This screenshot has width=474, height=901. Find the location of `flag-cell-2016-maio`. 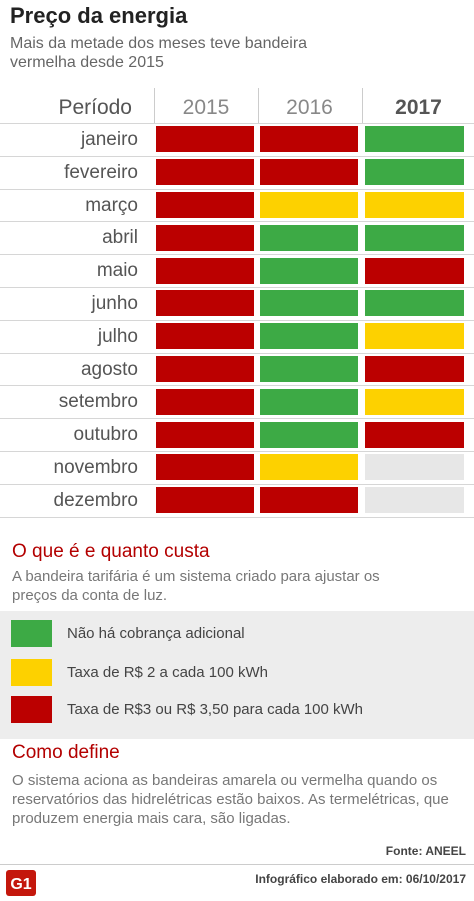

flag-cell-2016-maio is located at coordinates (309, 270).